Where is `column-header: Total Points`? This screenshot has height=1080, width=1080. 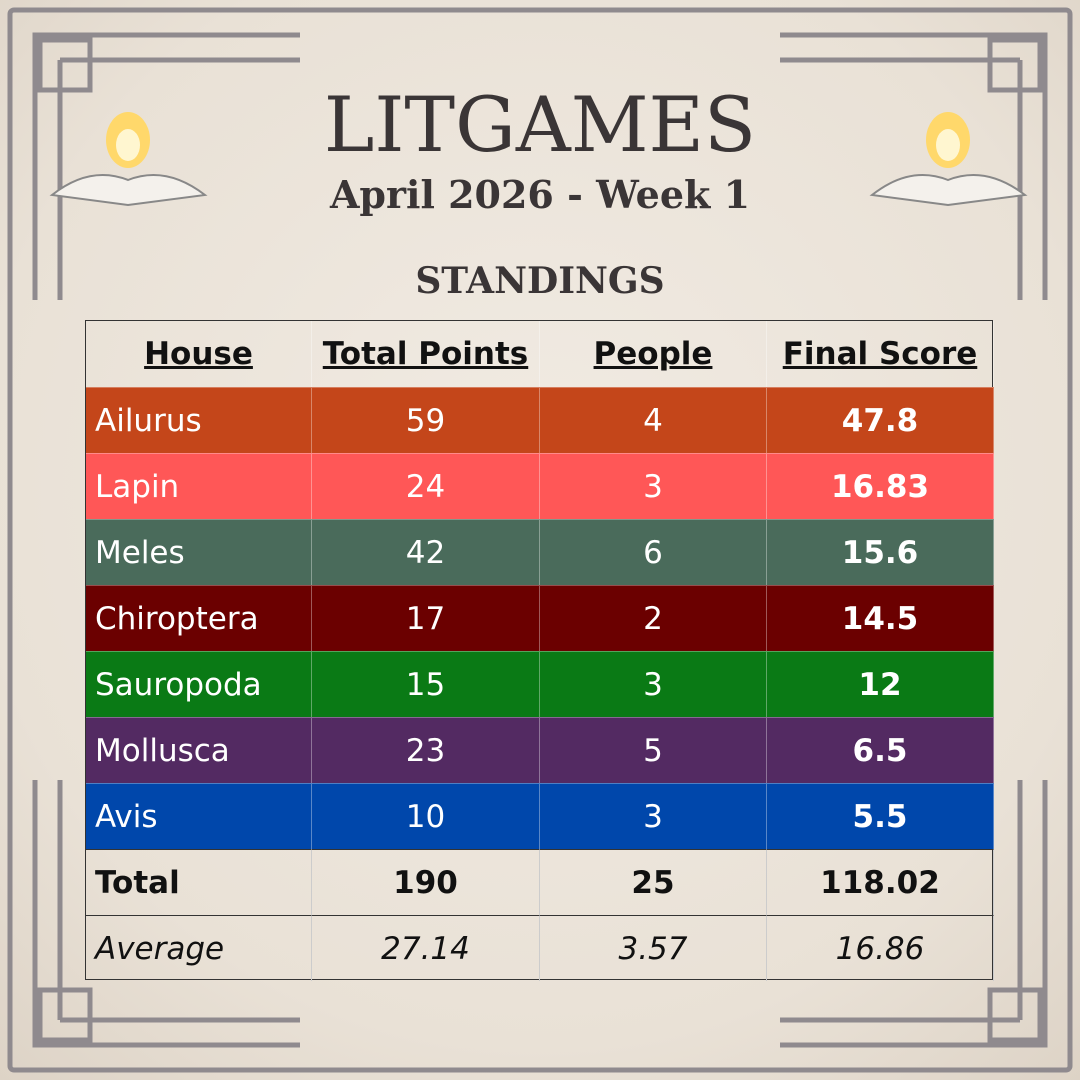
column-header: Total Points is located at coordinates (426, 354).